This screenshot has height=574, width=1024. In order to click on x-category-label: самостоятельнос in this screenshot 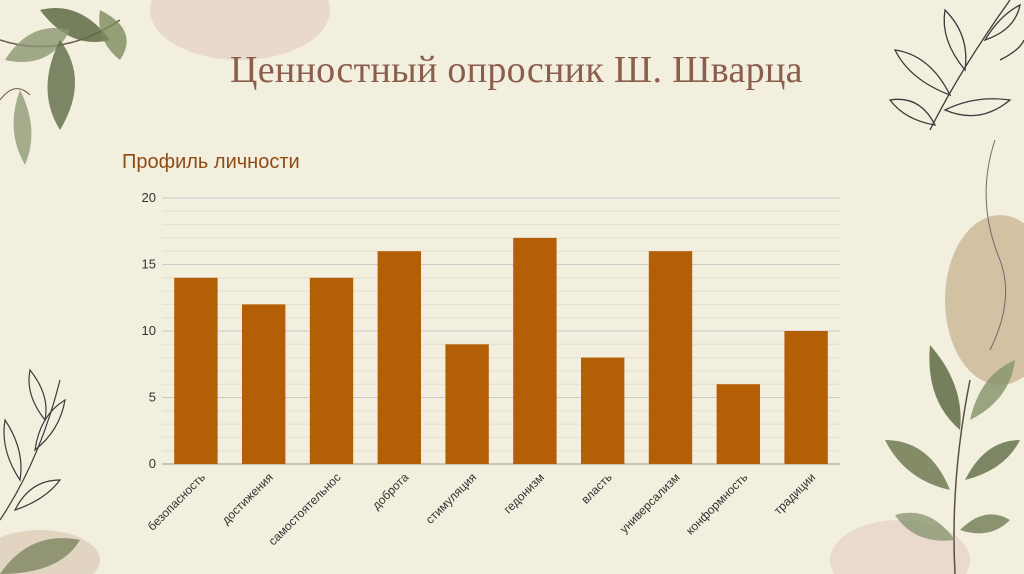, I will do `click(305, 509)`.